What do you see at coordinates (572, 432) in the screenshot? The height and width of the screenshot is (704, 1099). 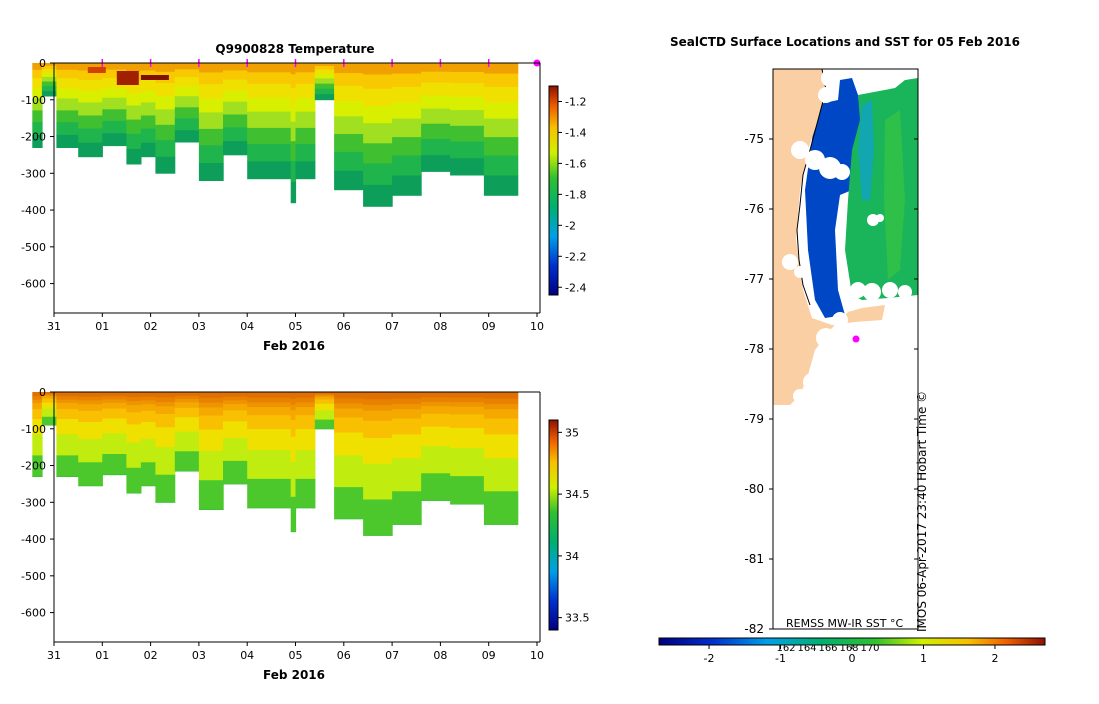 I see `colorbar-tick-label: 35` at bounding box center [572, 432].